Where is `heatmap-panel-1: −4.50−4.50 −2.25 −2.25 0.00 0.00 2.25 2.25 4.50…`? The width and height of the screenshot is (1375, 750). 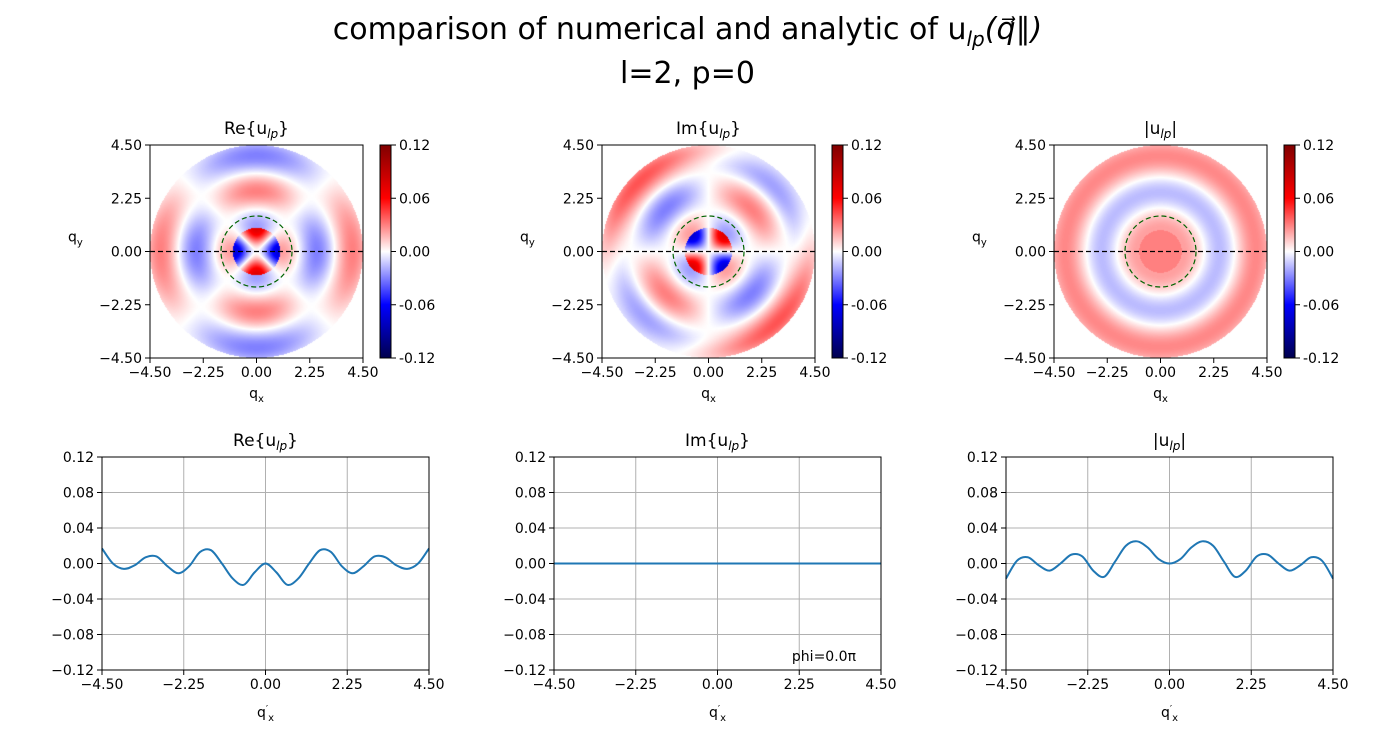
heatmap-panel-1: −4.50−4.50 −2.25 −2.25 0.00 0.00 2.25 2.25 4.50… is located at coordinates (251, 262).